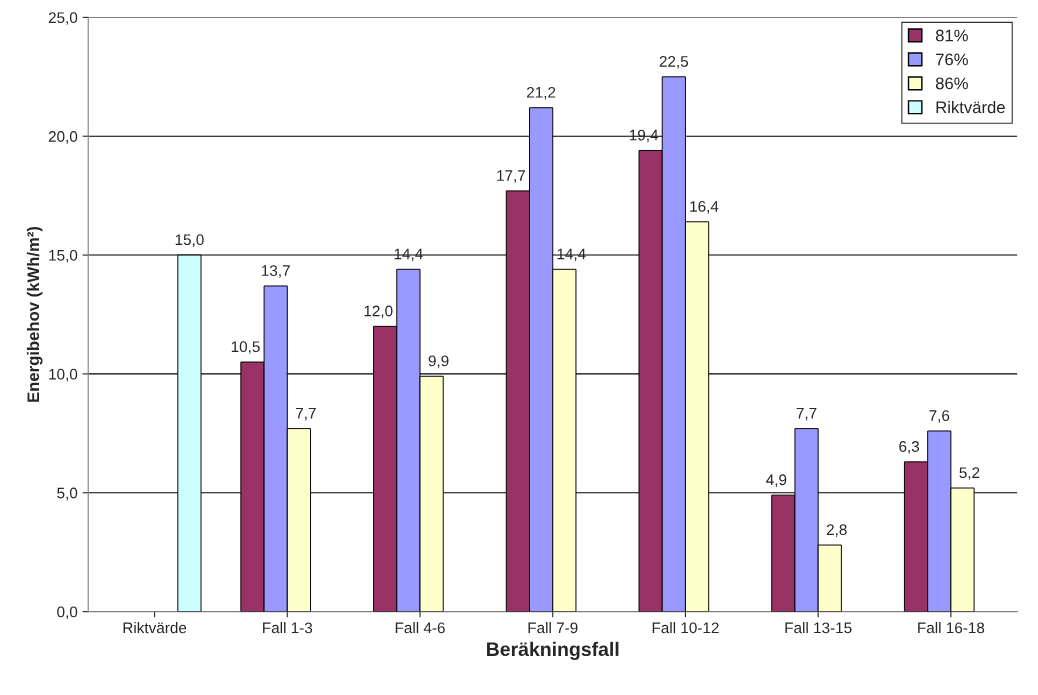 This screenshot has width=1038, height=695. What do you see at coordinates (438, 362) in the screenshot?
I see `data-label: 9,9` at bounding box center [438, 362].